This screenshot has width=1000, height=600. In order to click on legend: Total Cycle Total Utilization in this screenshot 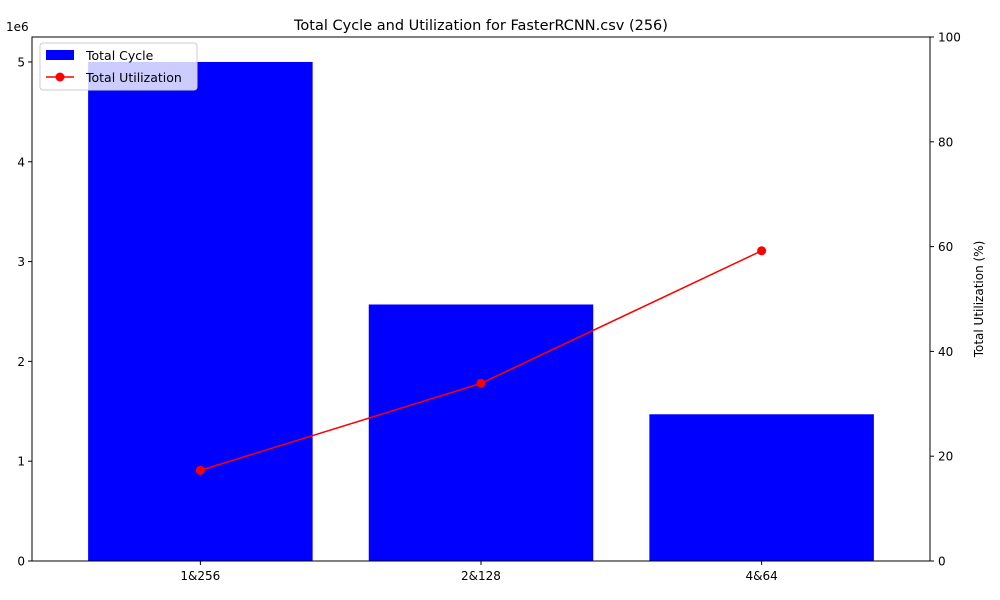, I will do `click(118, 66)`.